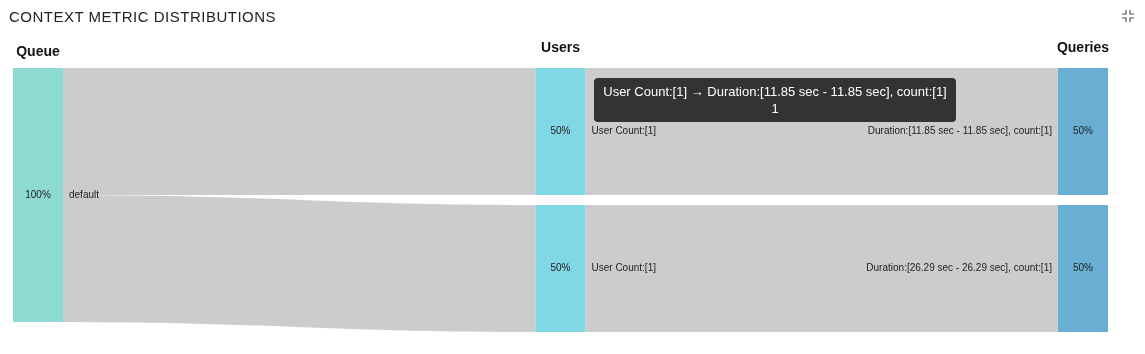  I want to click on series-label: Users, so click(561, 47).